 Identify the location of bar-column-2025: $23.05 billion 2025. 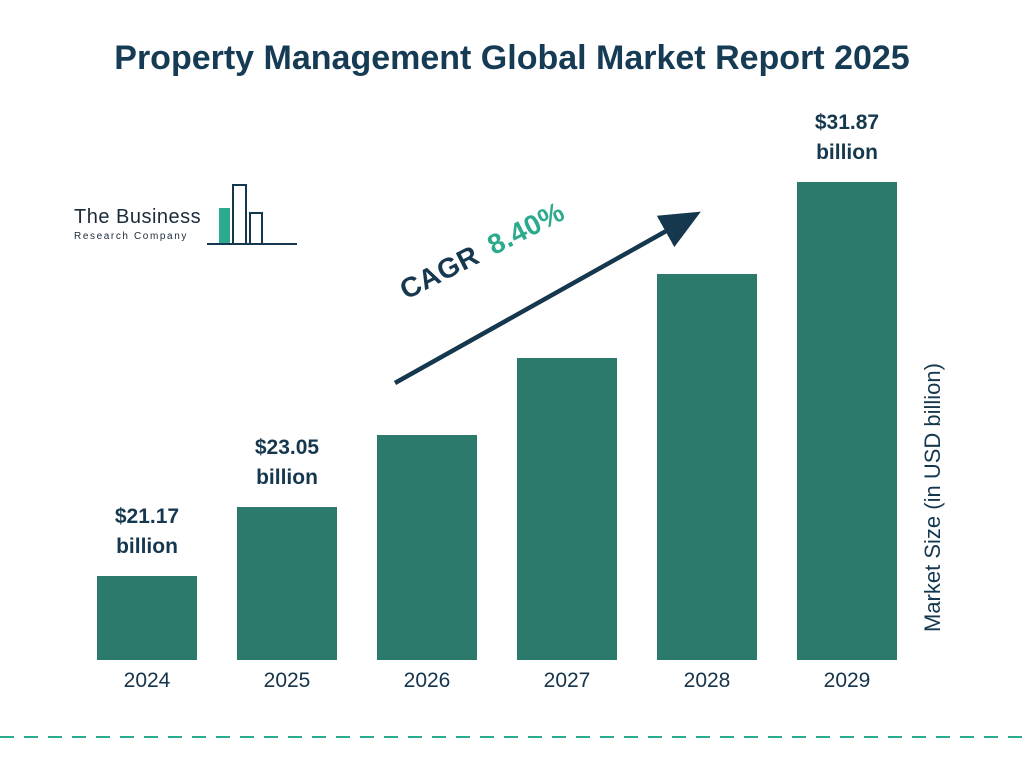
(287, 563).